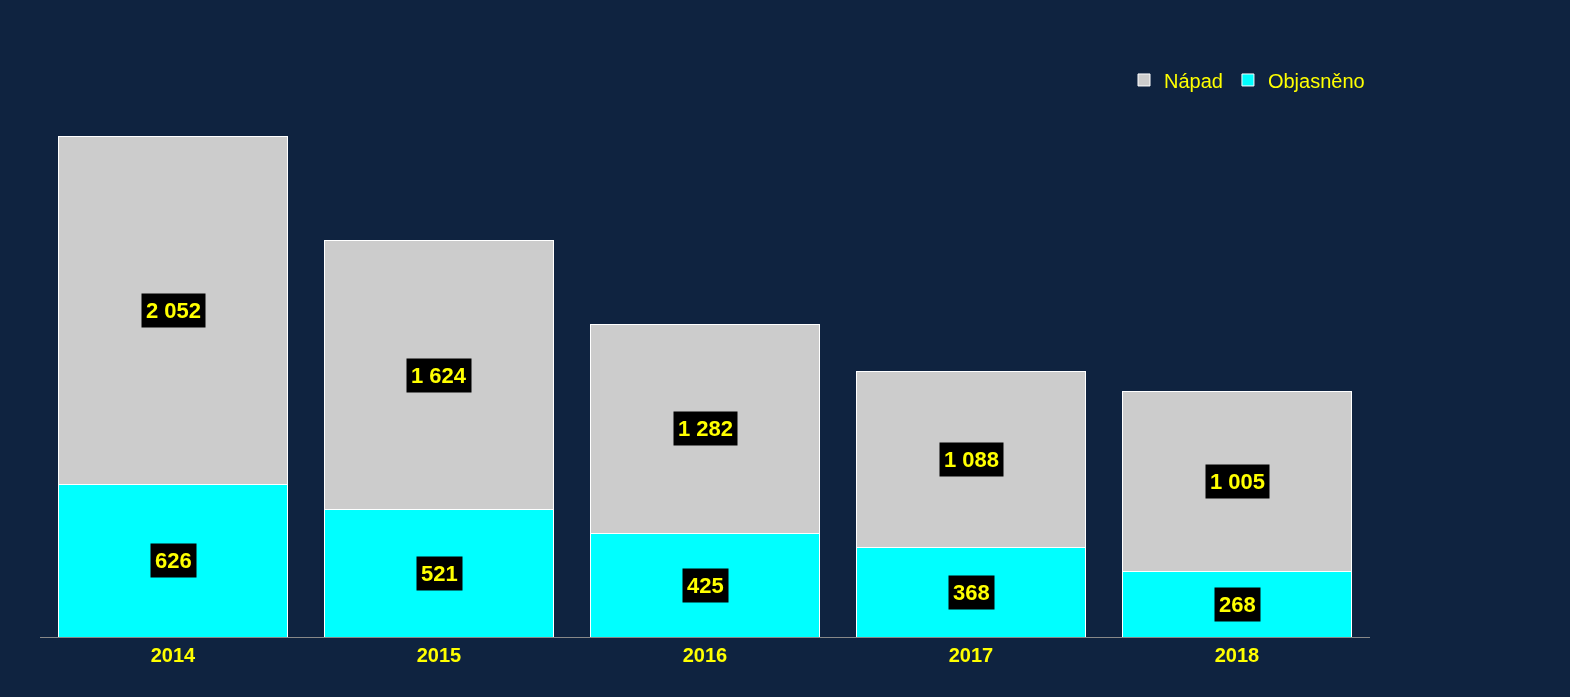  I want to click on data-label: 268, so click(1237, 604).